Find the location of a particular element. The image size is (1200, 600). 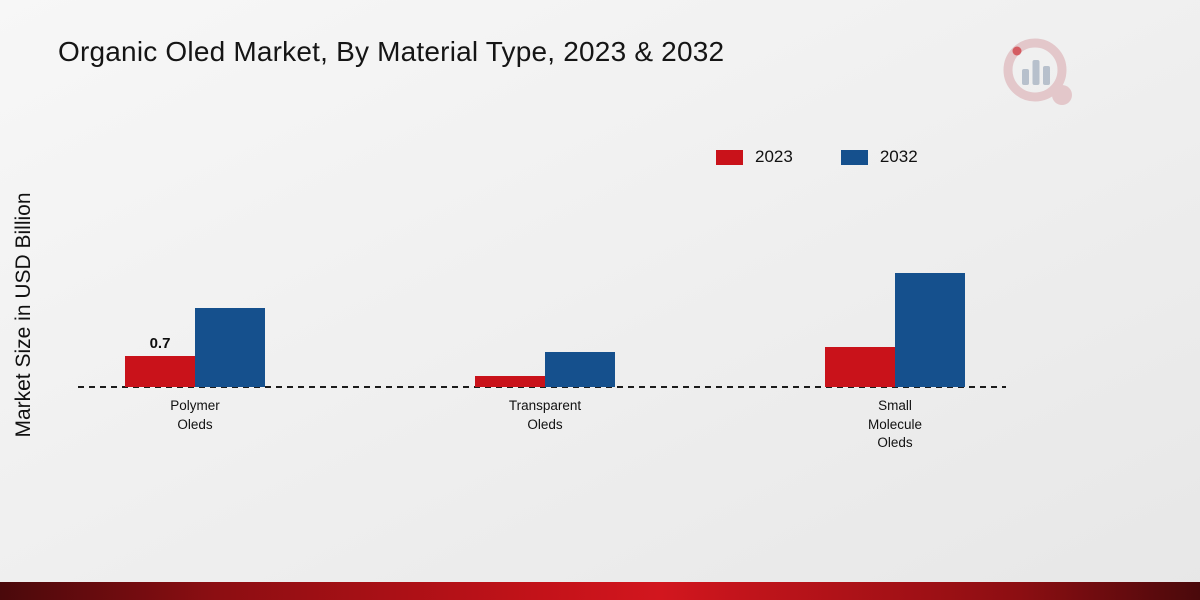

bar-2023-transparent-oleds is located at coordinates (510, 381).